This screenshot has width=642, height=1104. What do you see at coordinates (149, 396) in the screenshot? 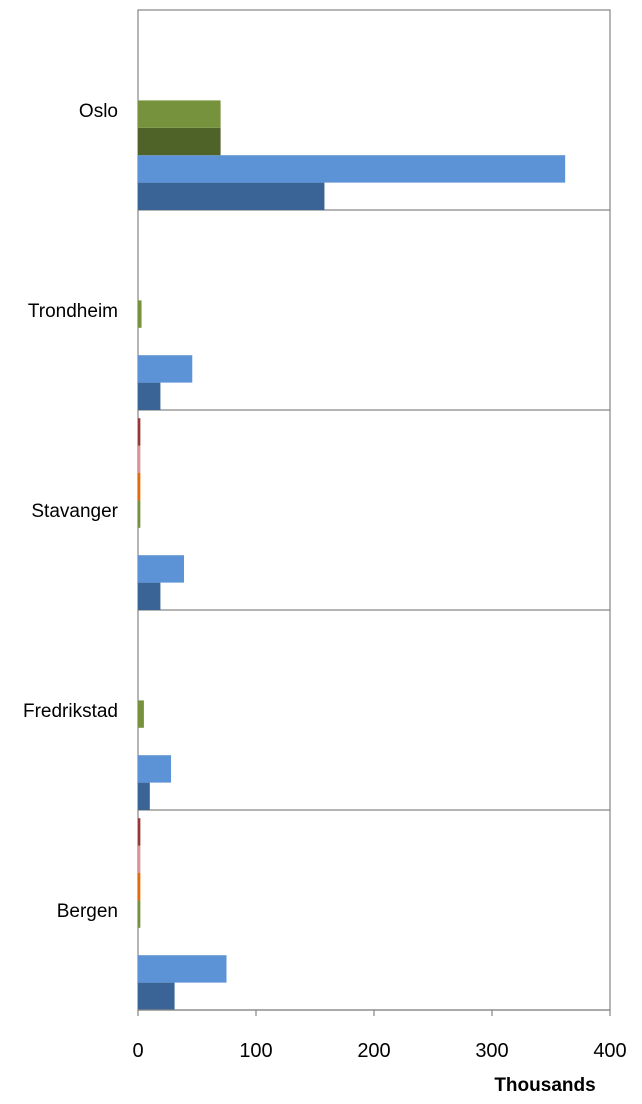
I see `bar-trondheim-s1` at bounding box center [149, 396].